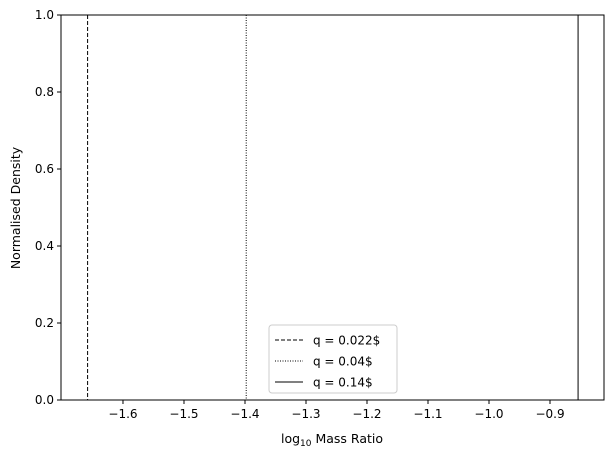 This screenshot has width=613, height=457. What do you see at coordinates (44, 400) in the screenshot?
I see `y-tick-label: 0.0` at bounding box center [44, 400].